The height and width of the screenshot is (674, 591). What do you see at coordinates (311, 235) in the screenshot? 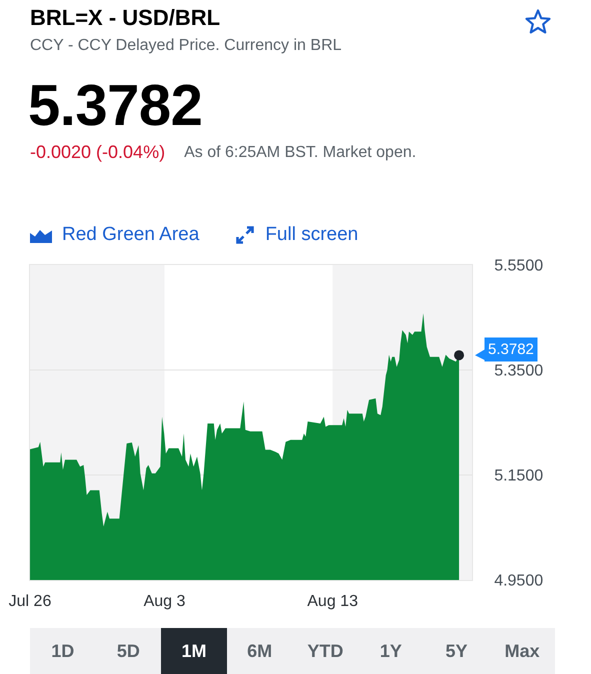
I see `text: Full screen` at bounding box center [311, 235].